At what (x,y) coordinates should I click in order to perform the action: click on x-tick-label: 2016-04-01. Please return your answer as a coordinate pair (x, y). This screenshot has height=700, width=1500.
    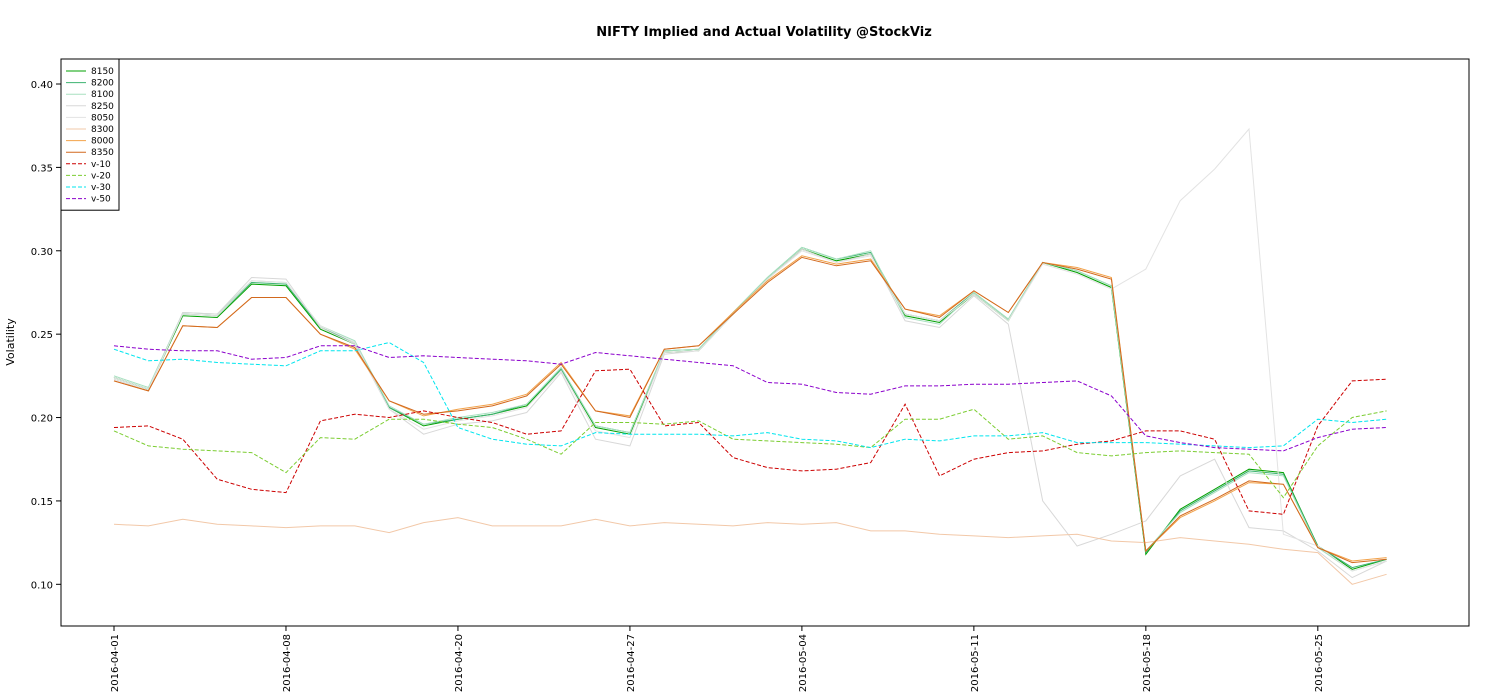
    Looking at the image, I should click on (115, 663).